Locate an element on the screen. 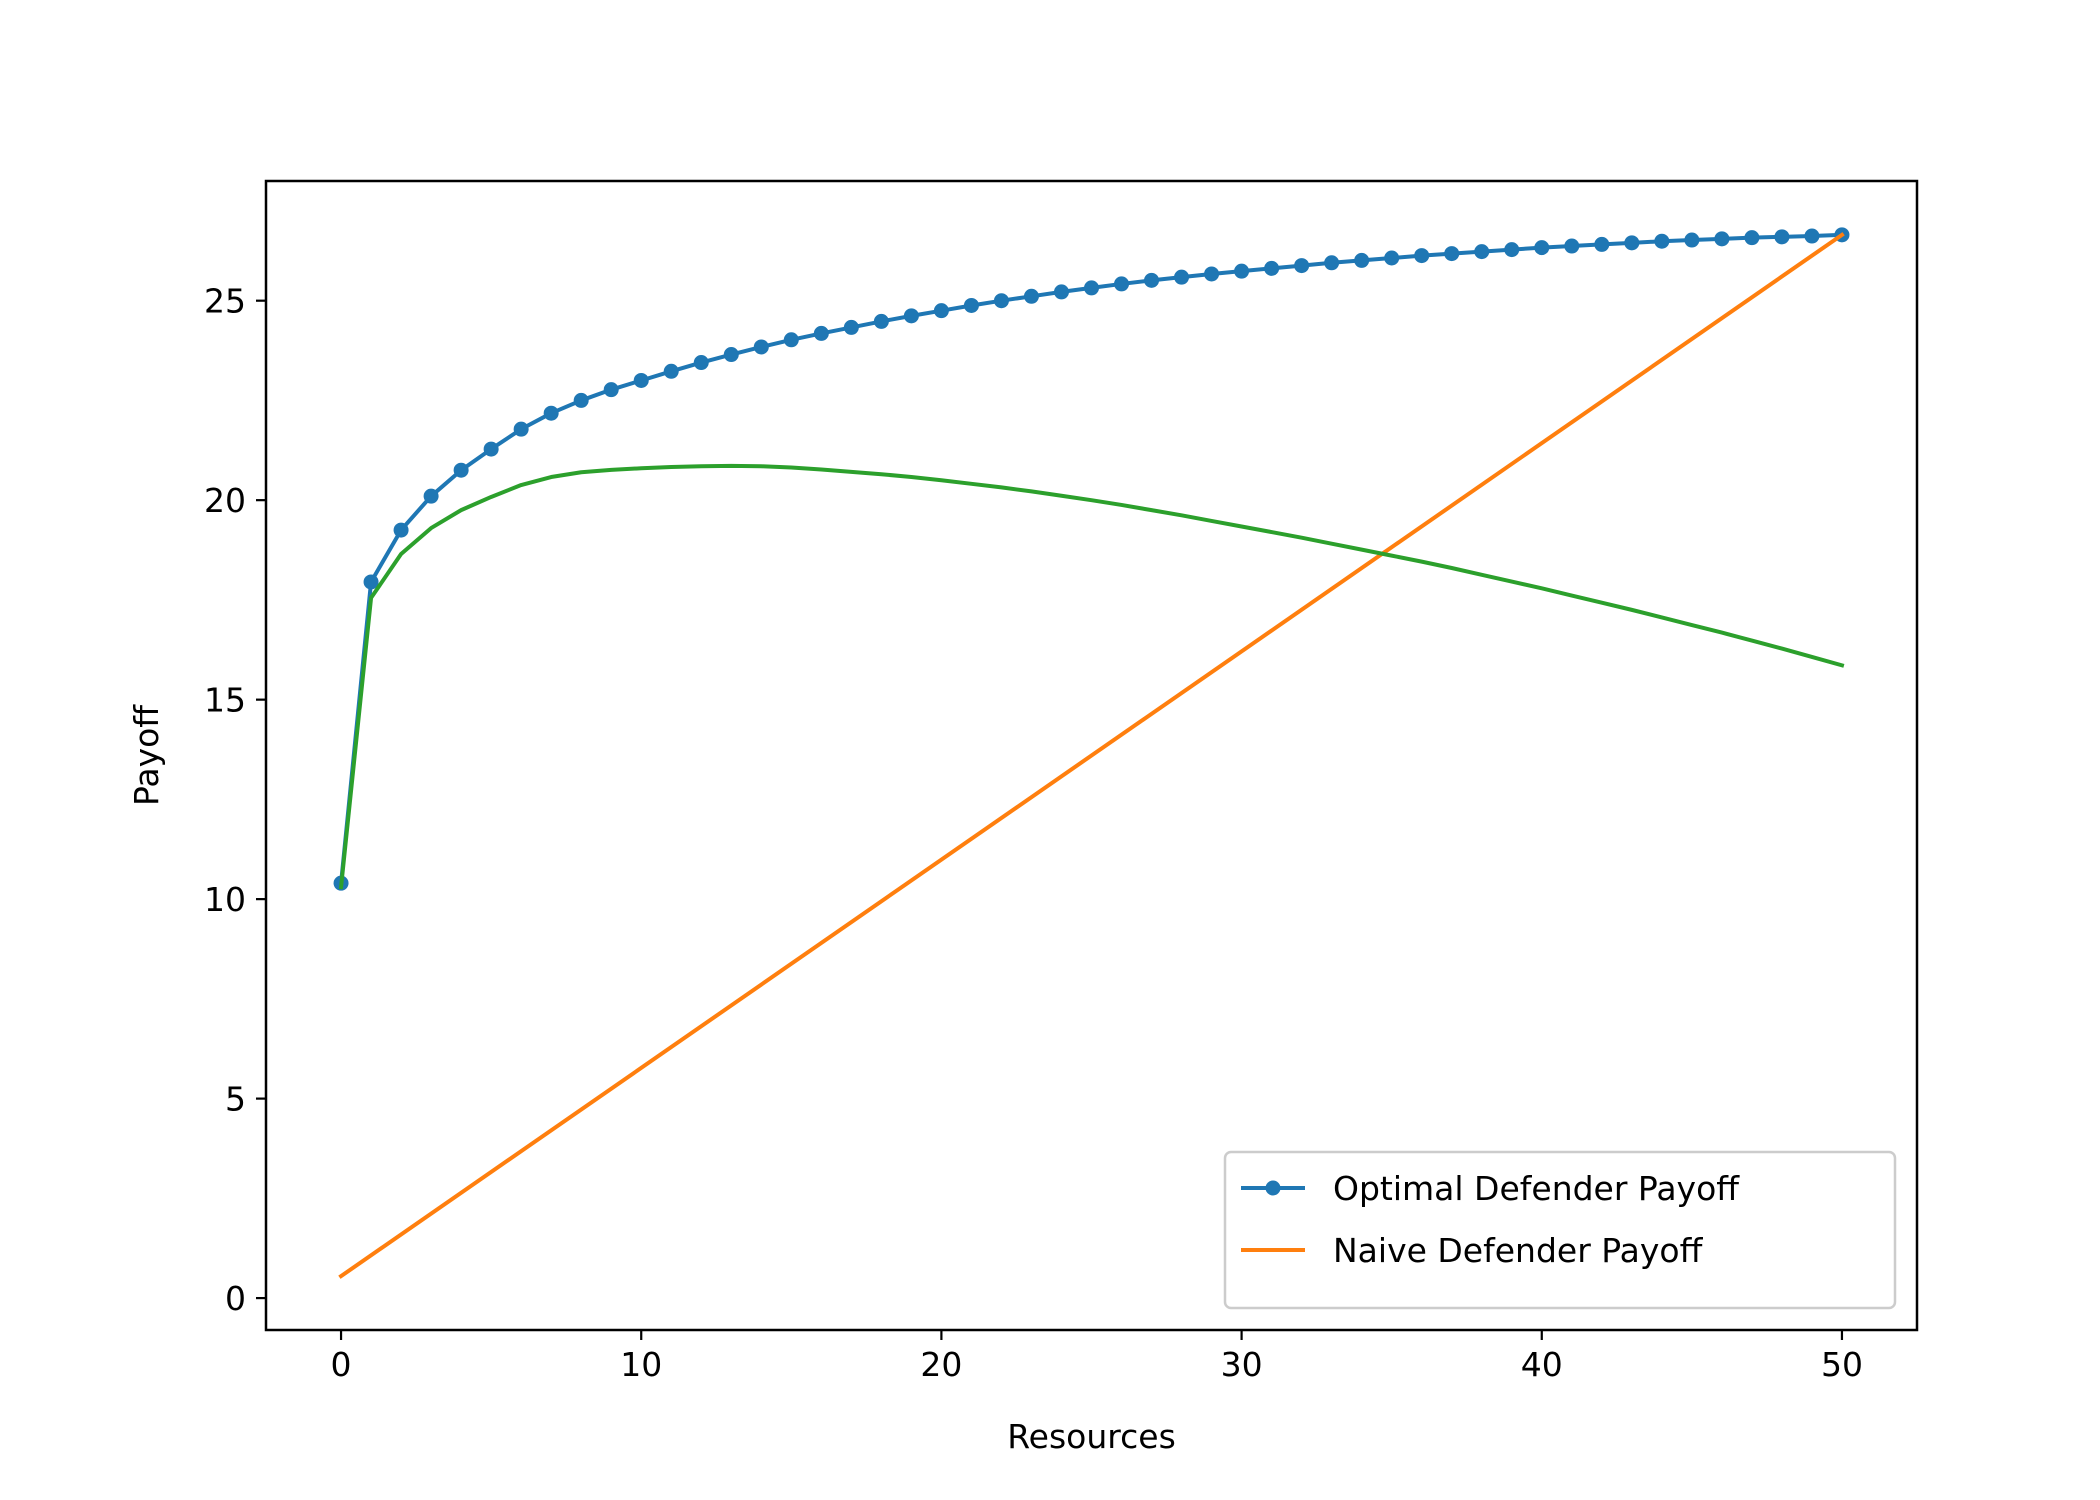 This screenshot has height=1500, width=2100. legend-label: Optimal Defender Payoff is located at coordinates (1536, 1188).